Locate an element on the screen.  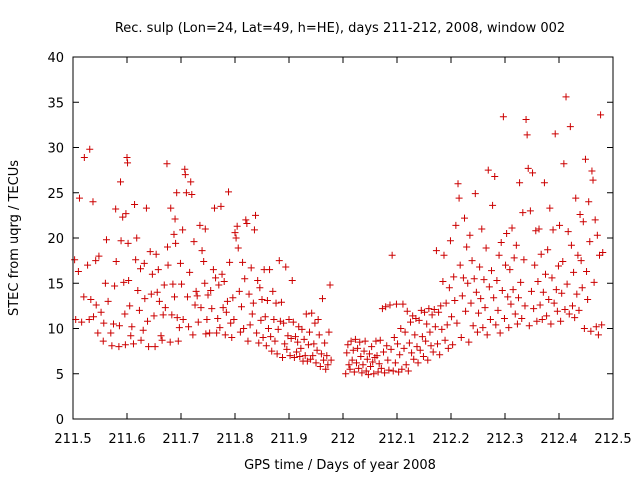
x-tick-label: 212.3 is located at coordinates (504, 439).